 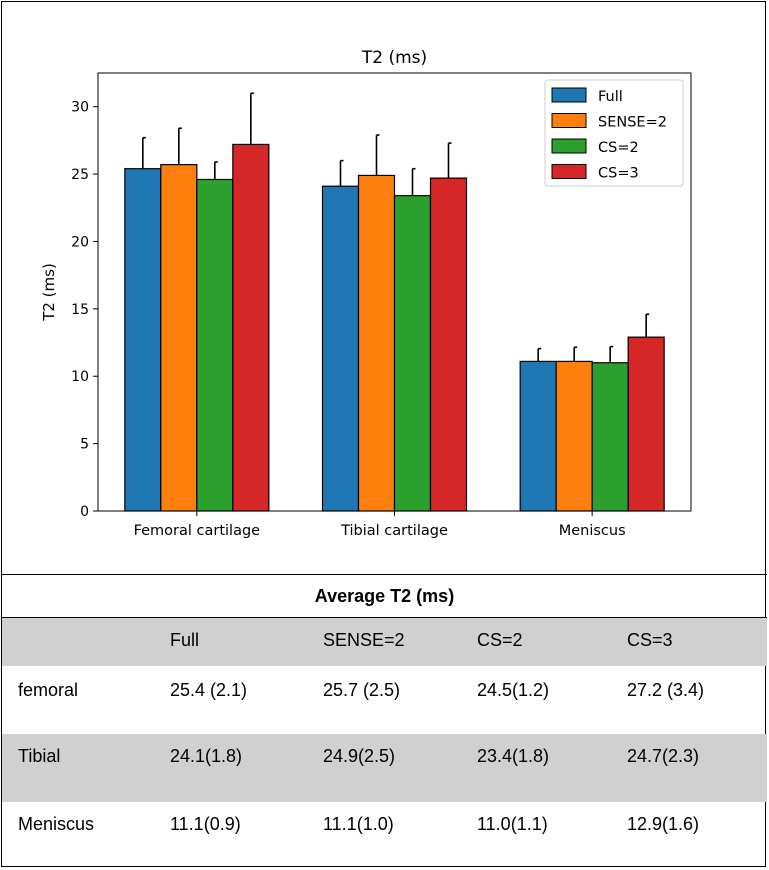 I want to click on bar-full-tibial-cartilage, so click(x=340, y=348).